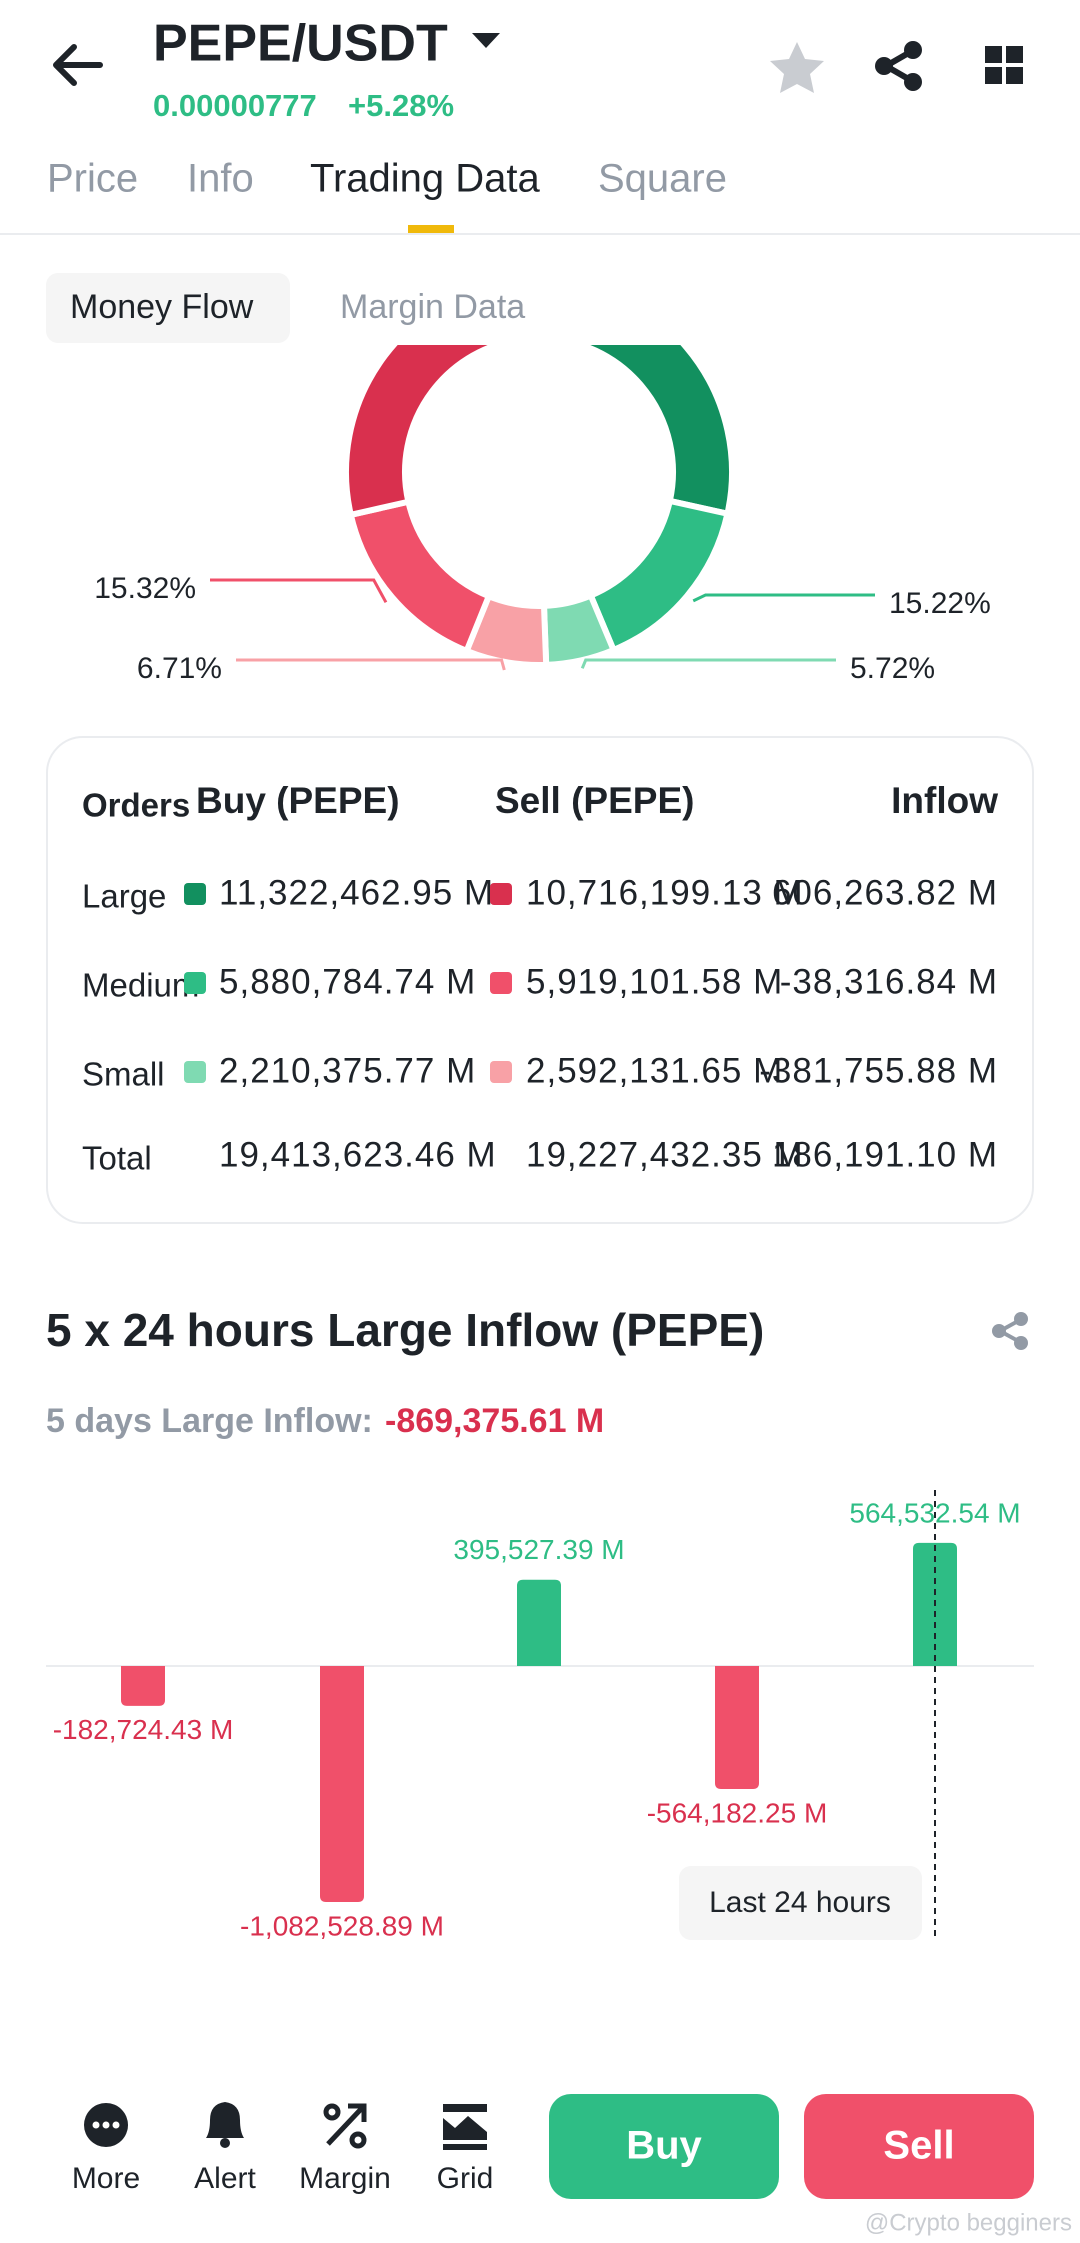 This screenshot has height=2243, width=1080. What do you see at coordinates (889, 981) in the screenshot?
I see `table-cell: -38,316.84 M` at bounding box center [889, 981].